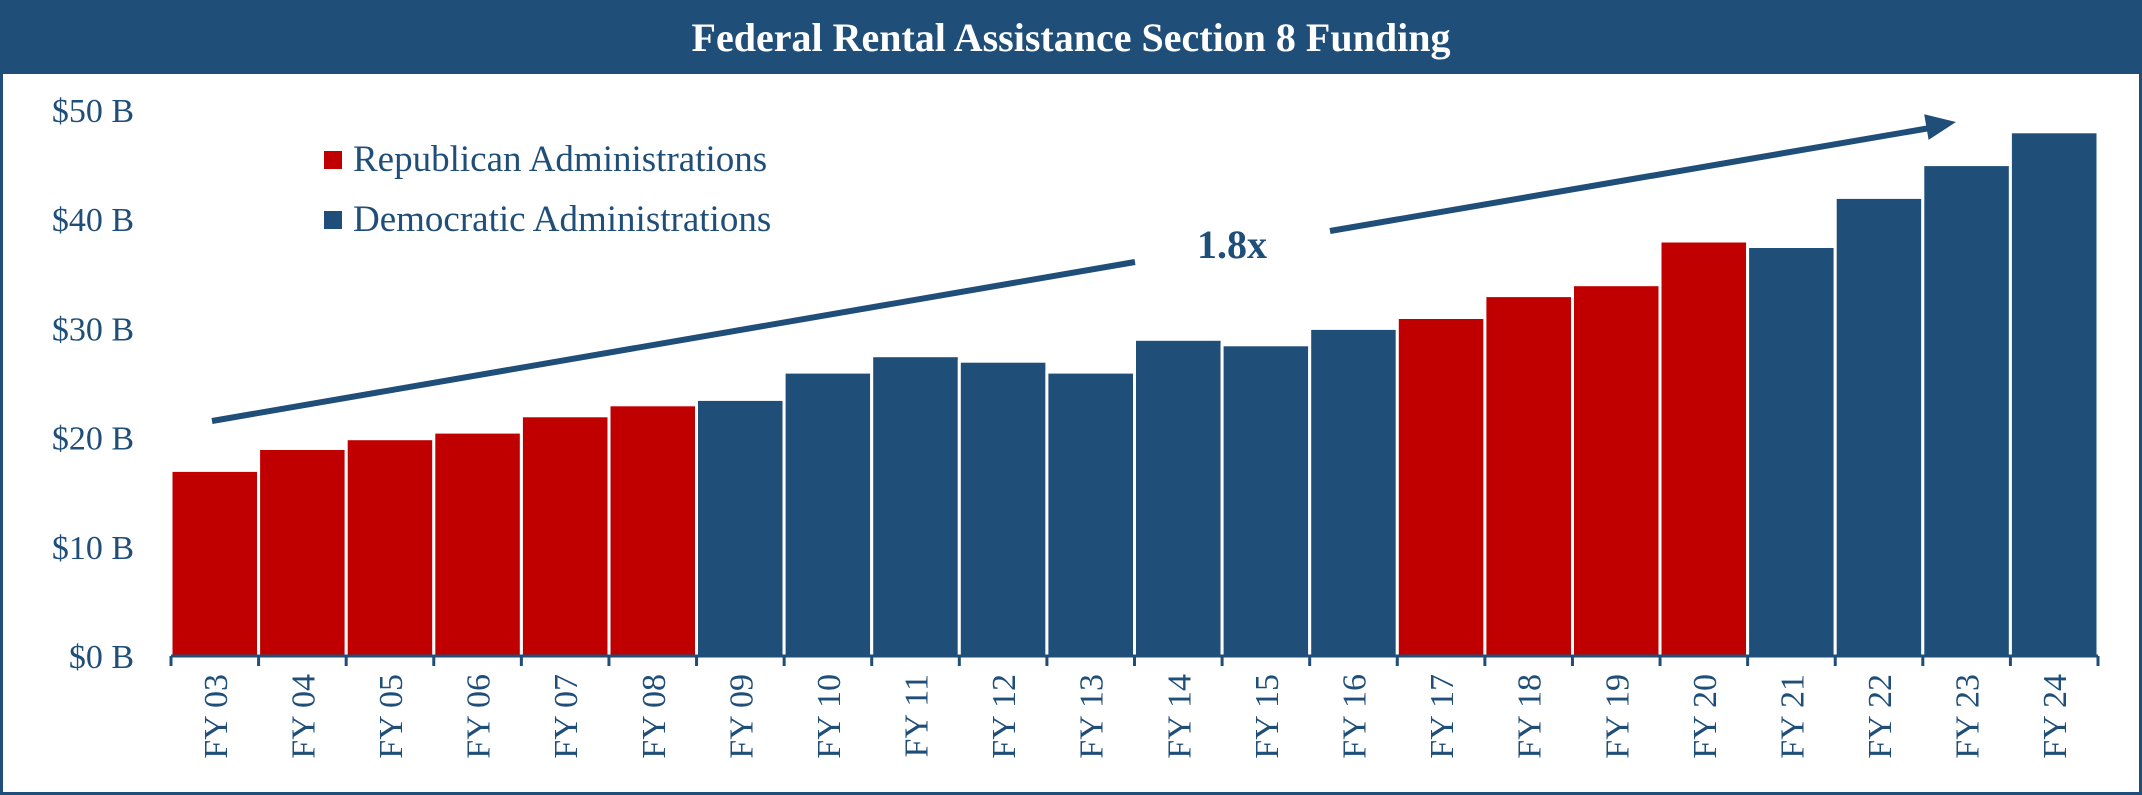 The height and width of the screenshot is (795, 2142). What do you see at coordinates (829, 716) in the screenshot?
I see `x-tick-label: FY 10` at bounding box center [829, 716].